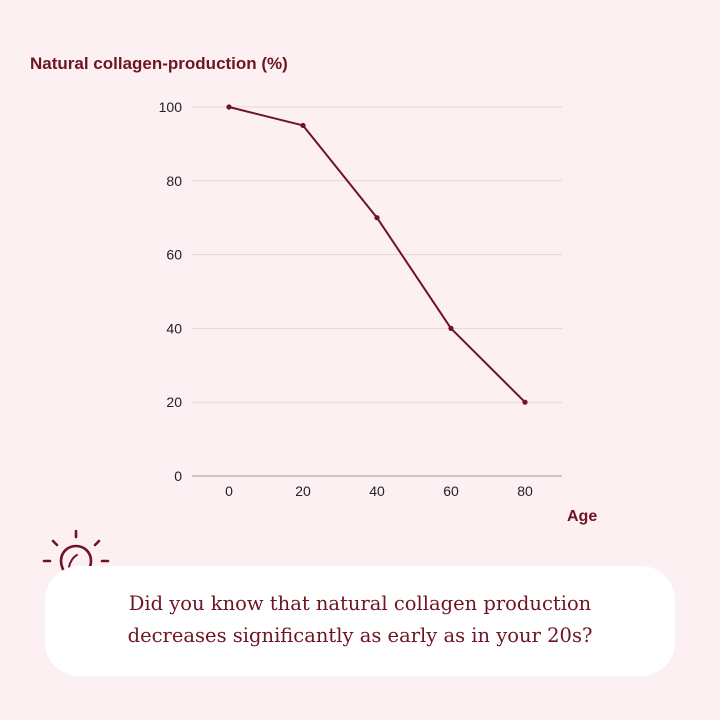 The image size is (720, 720). Describe the element at coordinates (174, 402) in the screenshot. I see `y-tick-label: 20` at that location.